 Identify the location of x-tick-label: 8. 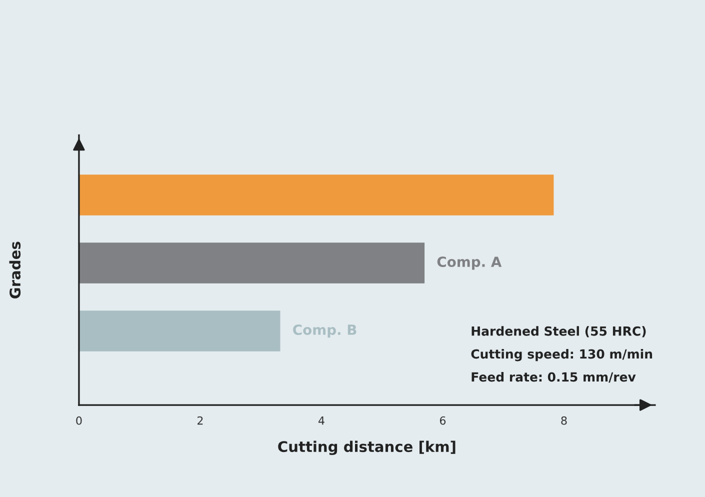
(564, 420).